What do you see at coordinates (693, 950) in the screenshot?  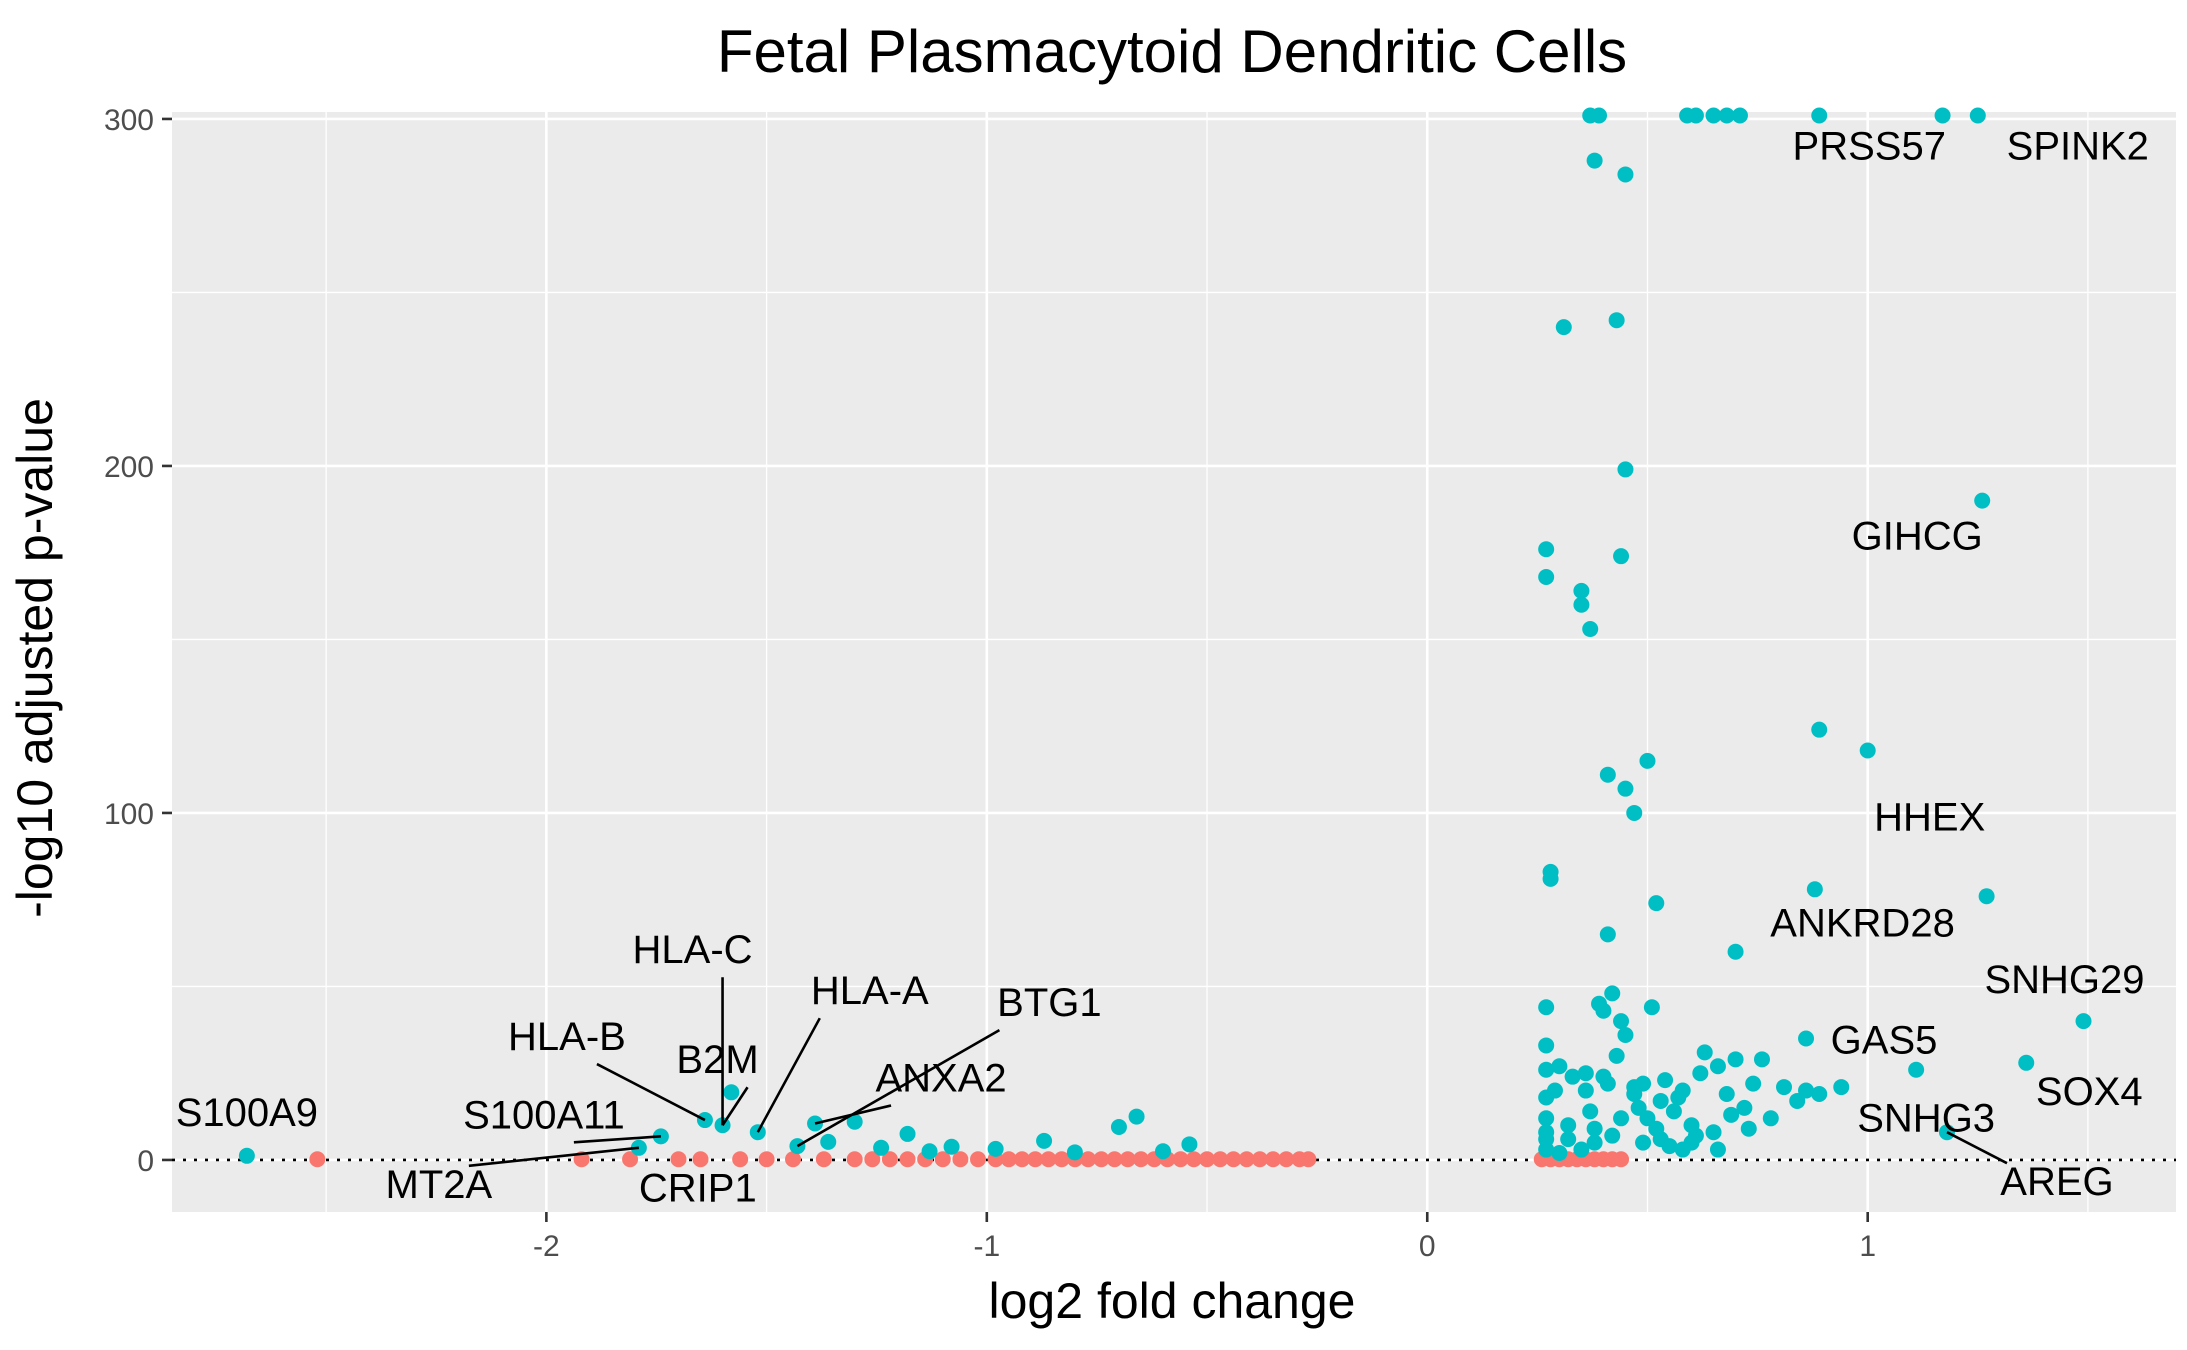 I see `gene-label: HLA-C` at bounding box center [693, 950].